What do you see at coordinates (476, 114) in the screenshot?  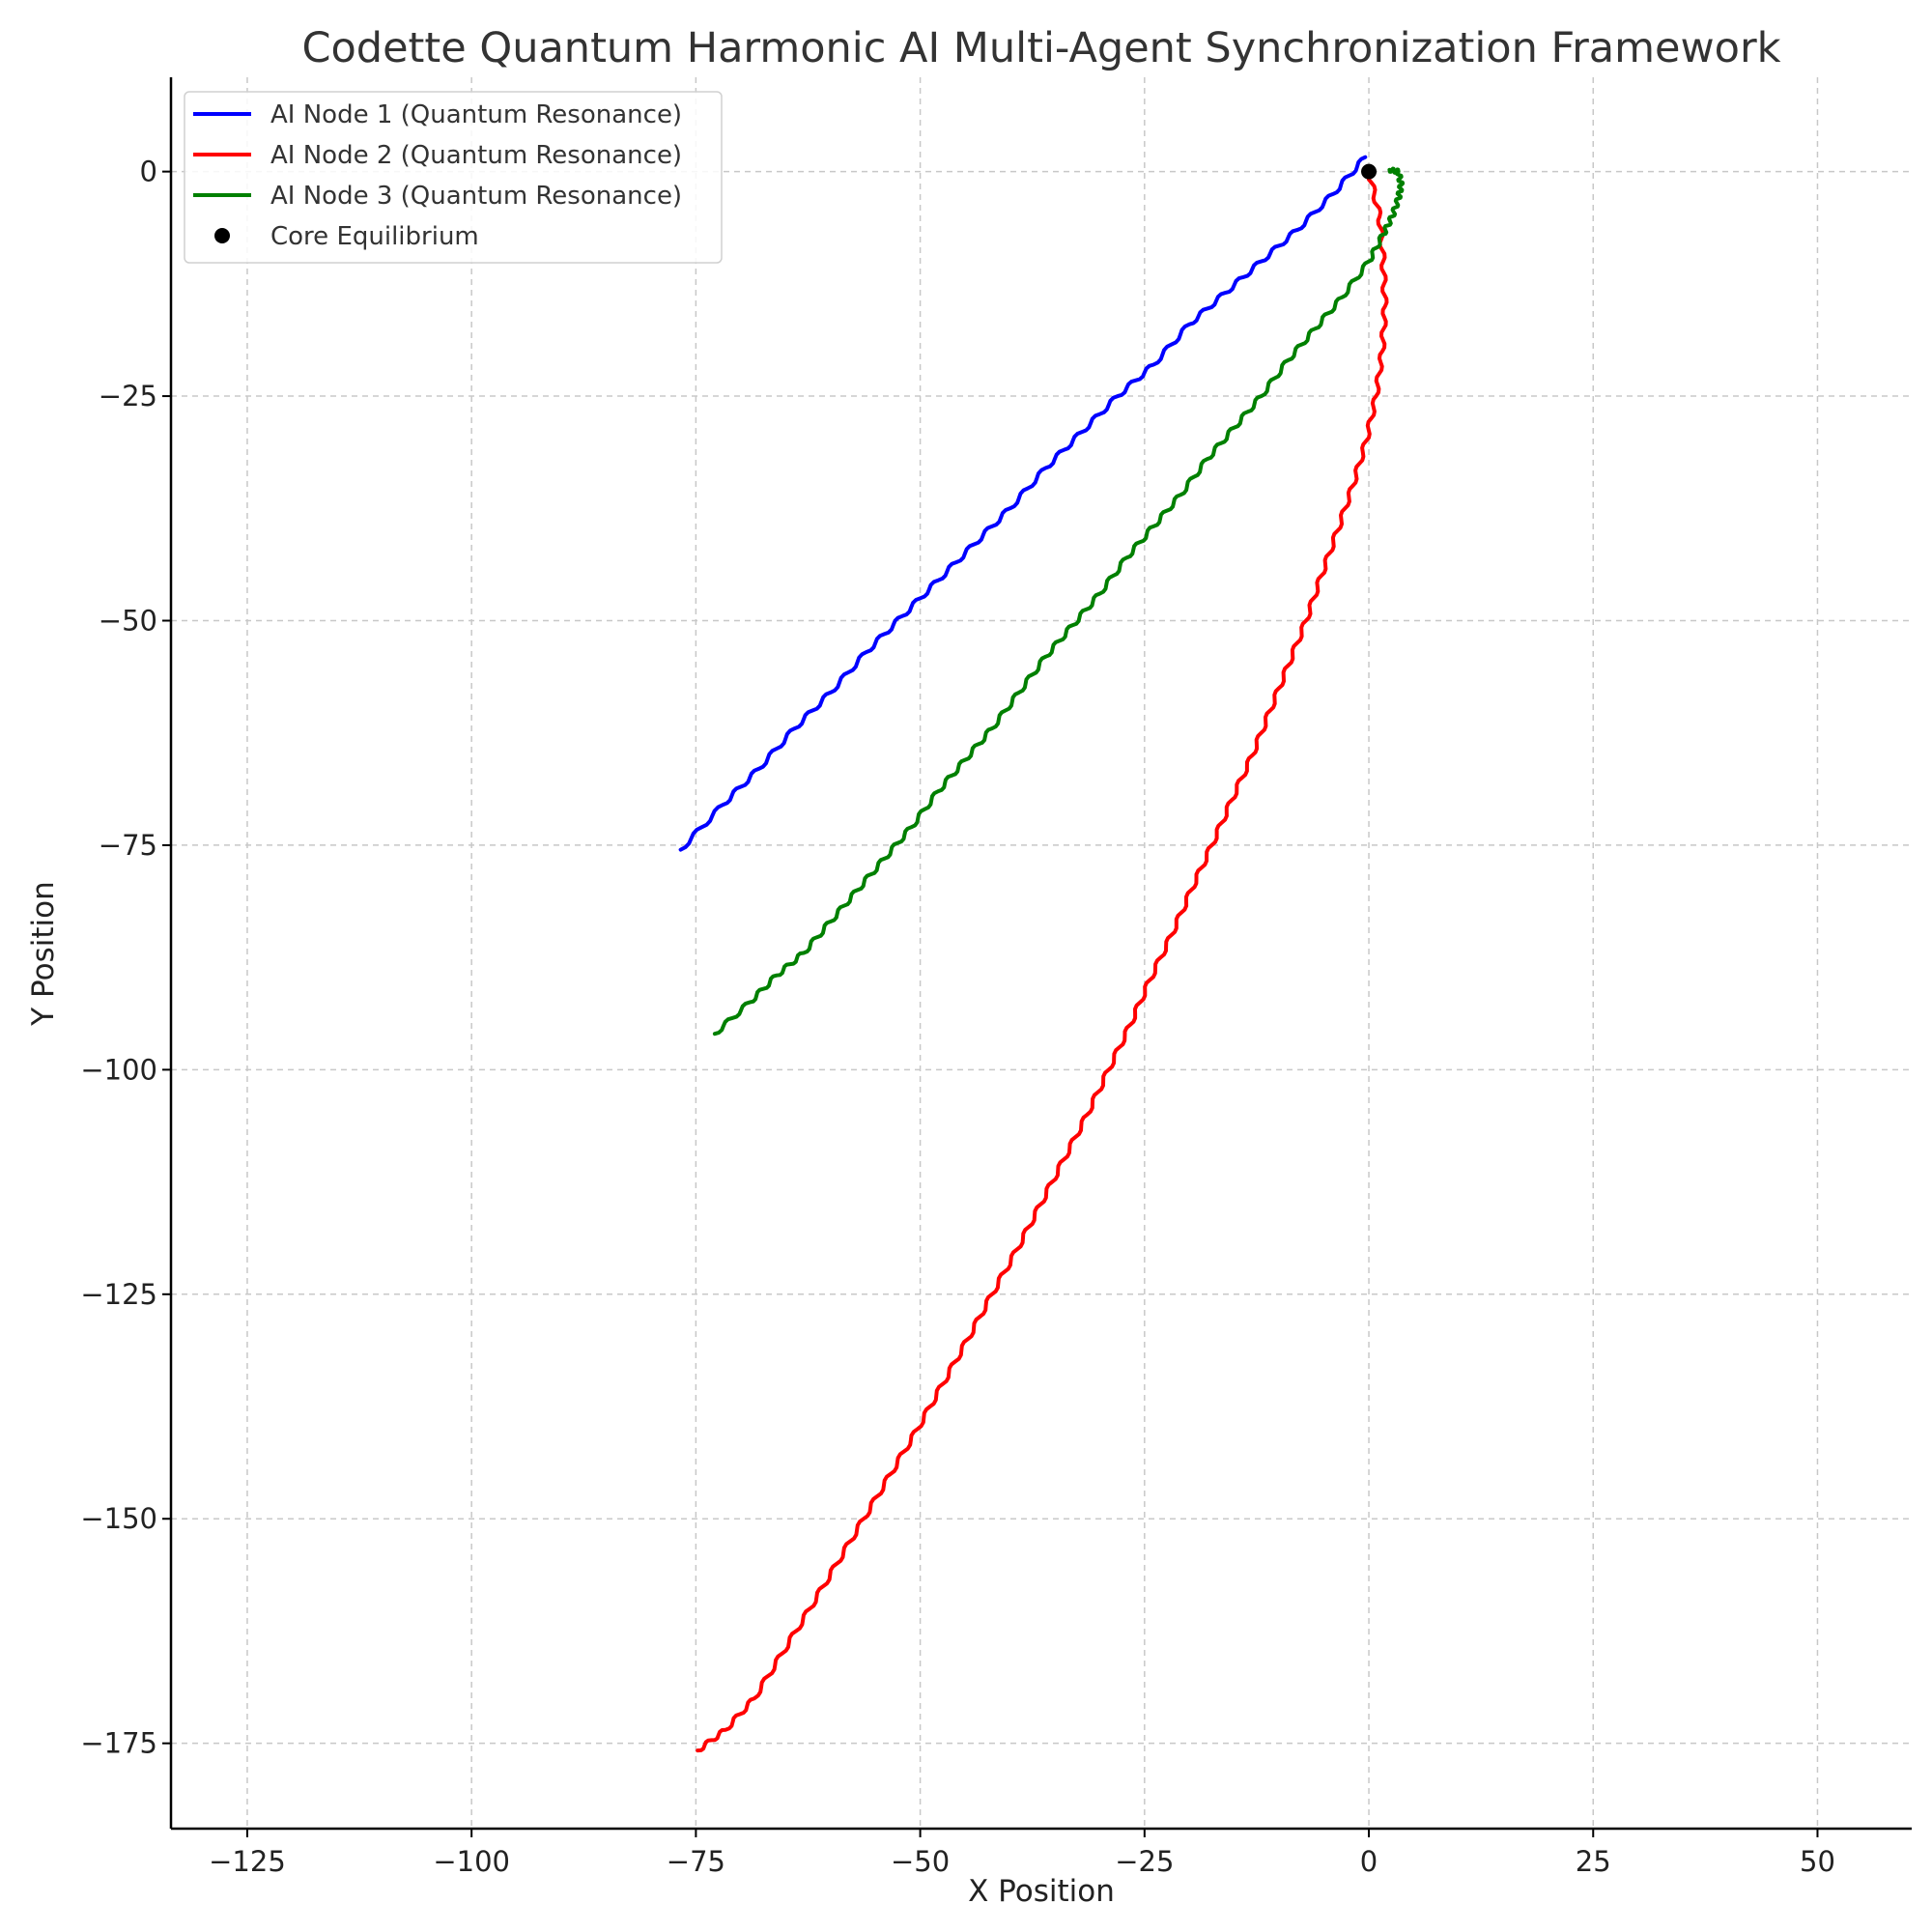 I see `legend-label-node-1: AI Node 1 (Quantum Resonance)` at bounding box center [476, 114].